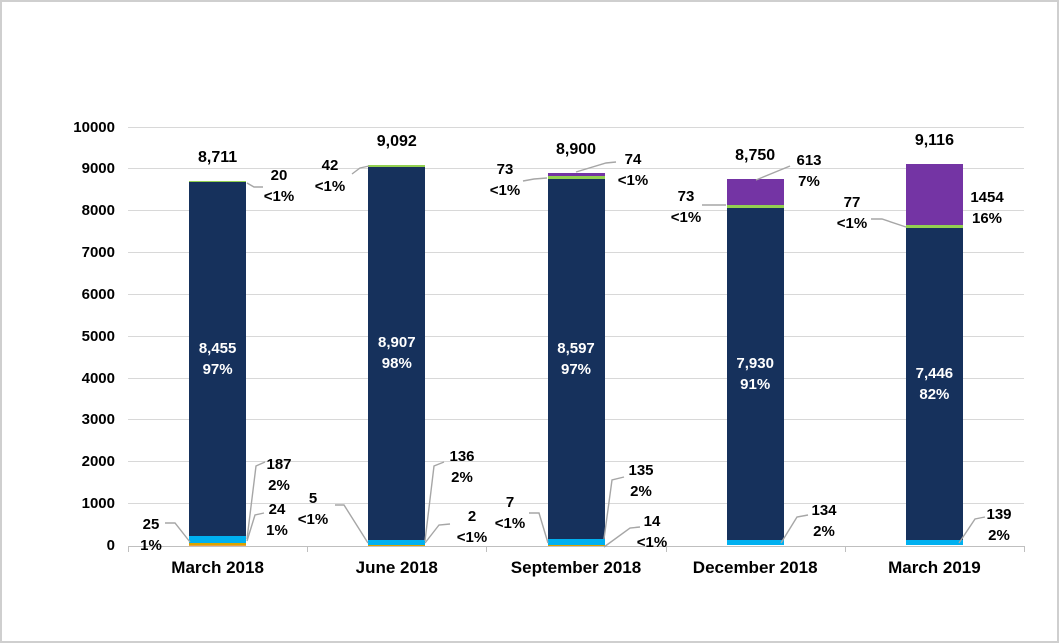 The width and height of the screenshot is (1059, 643). Describe the element at coordinates (809, 160) in the screenshot. I see `callout-text: 613` at that location.